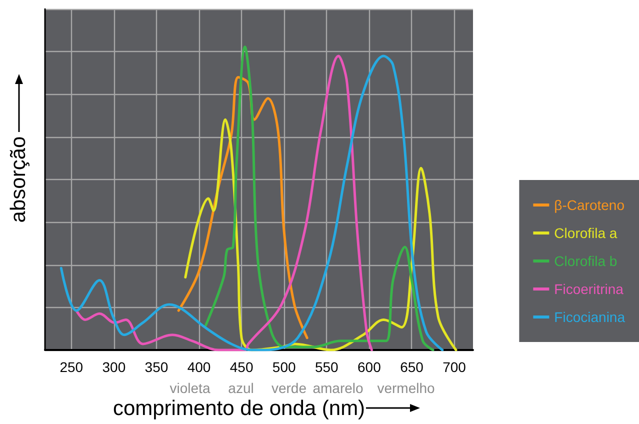  What do you see at coordinates (370, 367) in the screenshot?
I see `x-tick-label: 600` at bounding box center [370, 367].